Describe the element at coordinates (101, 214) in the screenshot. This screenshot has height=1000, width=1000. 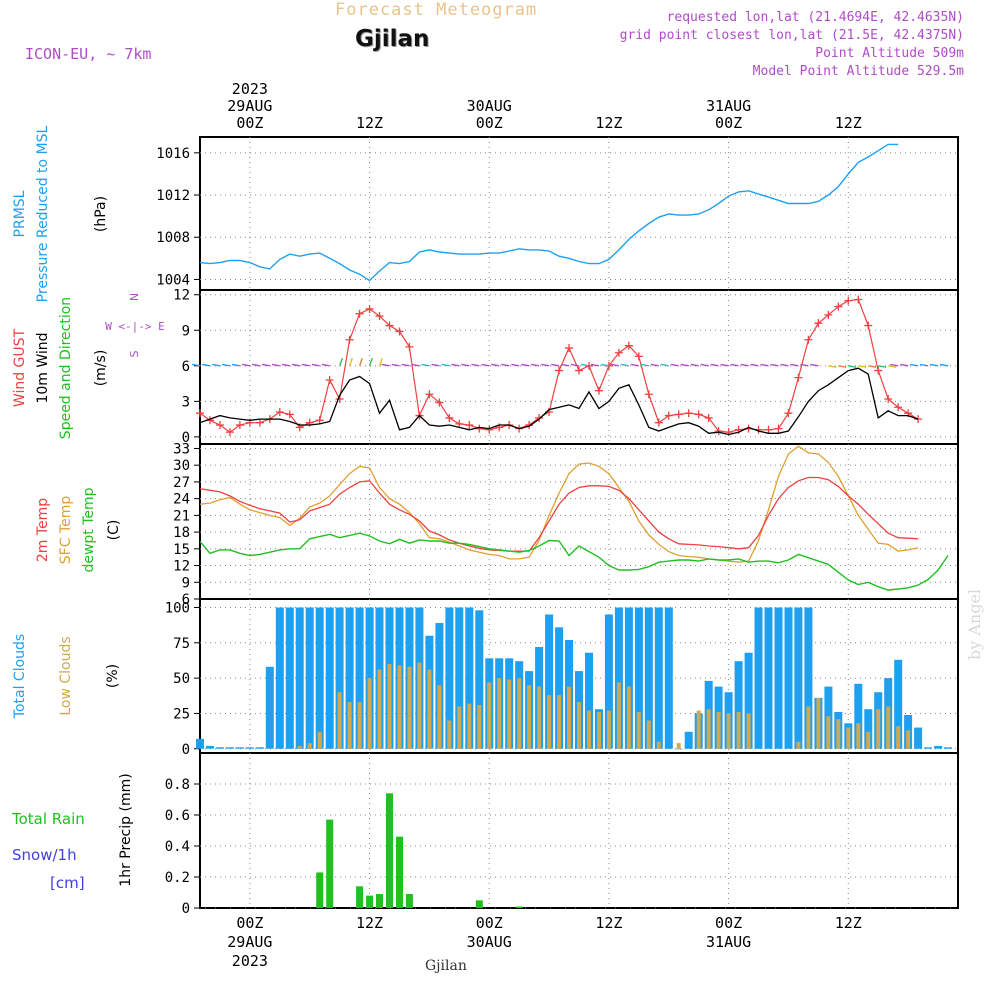
I see `pressure-unit: (hPa)` at that location.